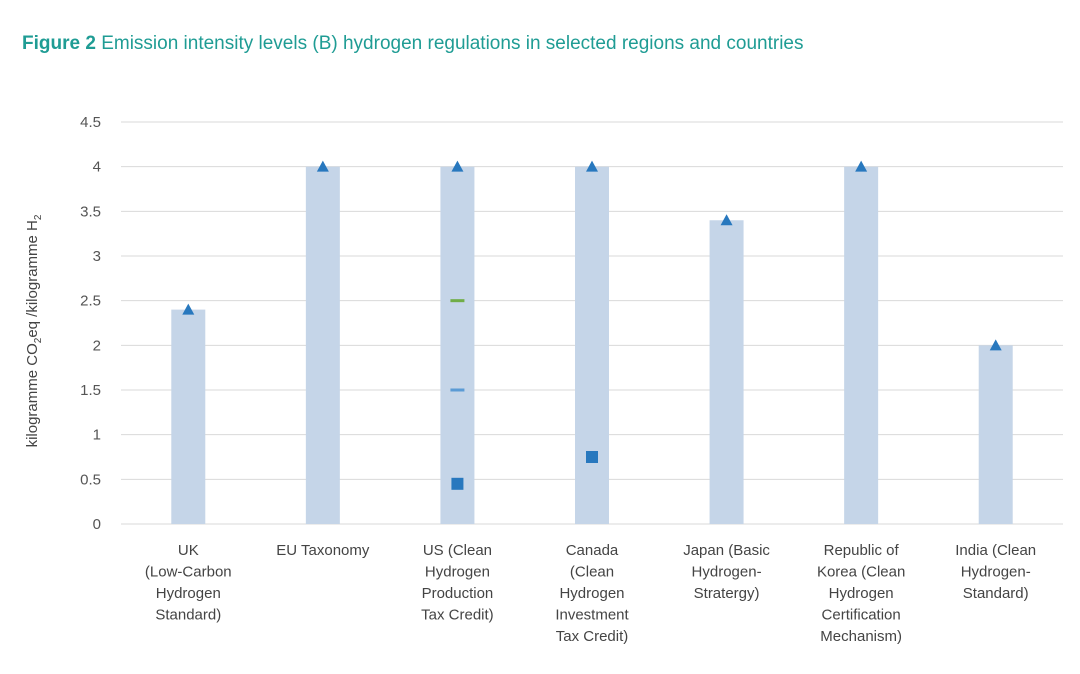  Describe the element at coordinates (188, 583) in the screenshot. I see `category-label: UK (Low-Carbon Hydrogen Standard)` at that location.